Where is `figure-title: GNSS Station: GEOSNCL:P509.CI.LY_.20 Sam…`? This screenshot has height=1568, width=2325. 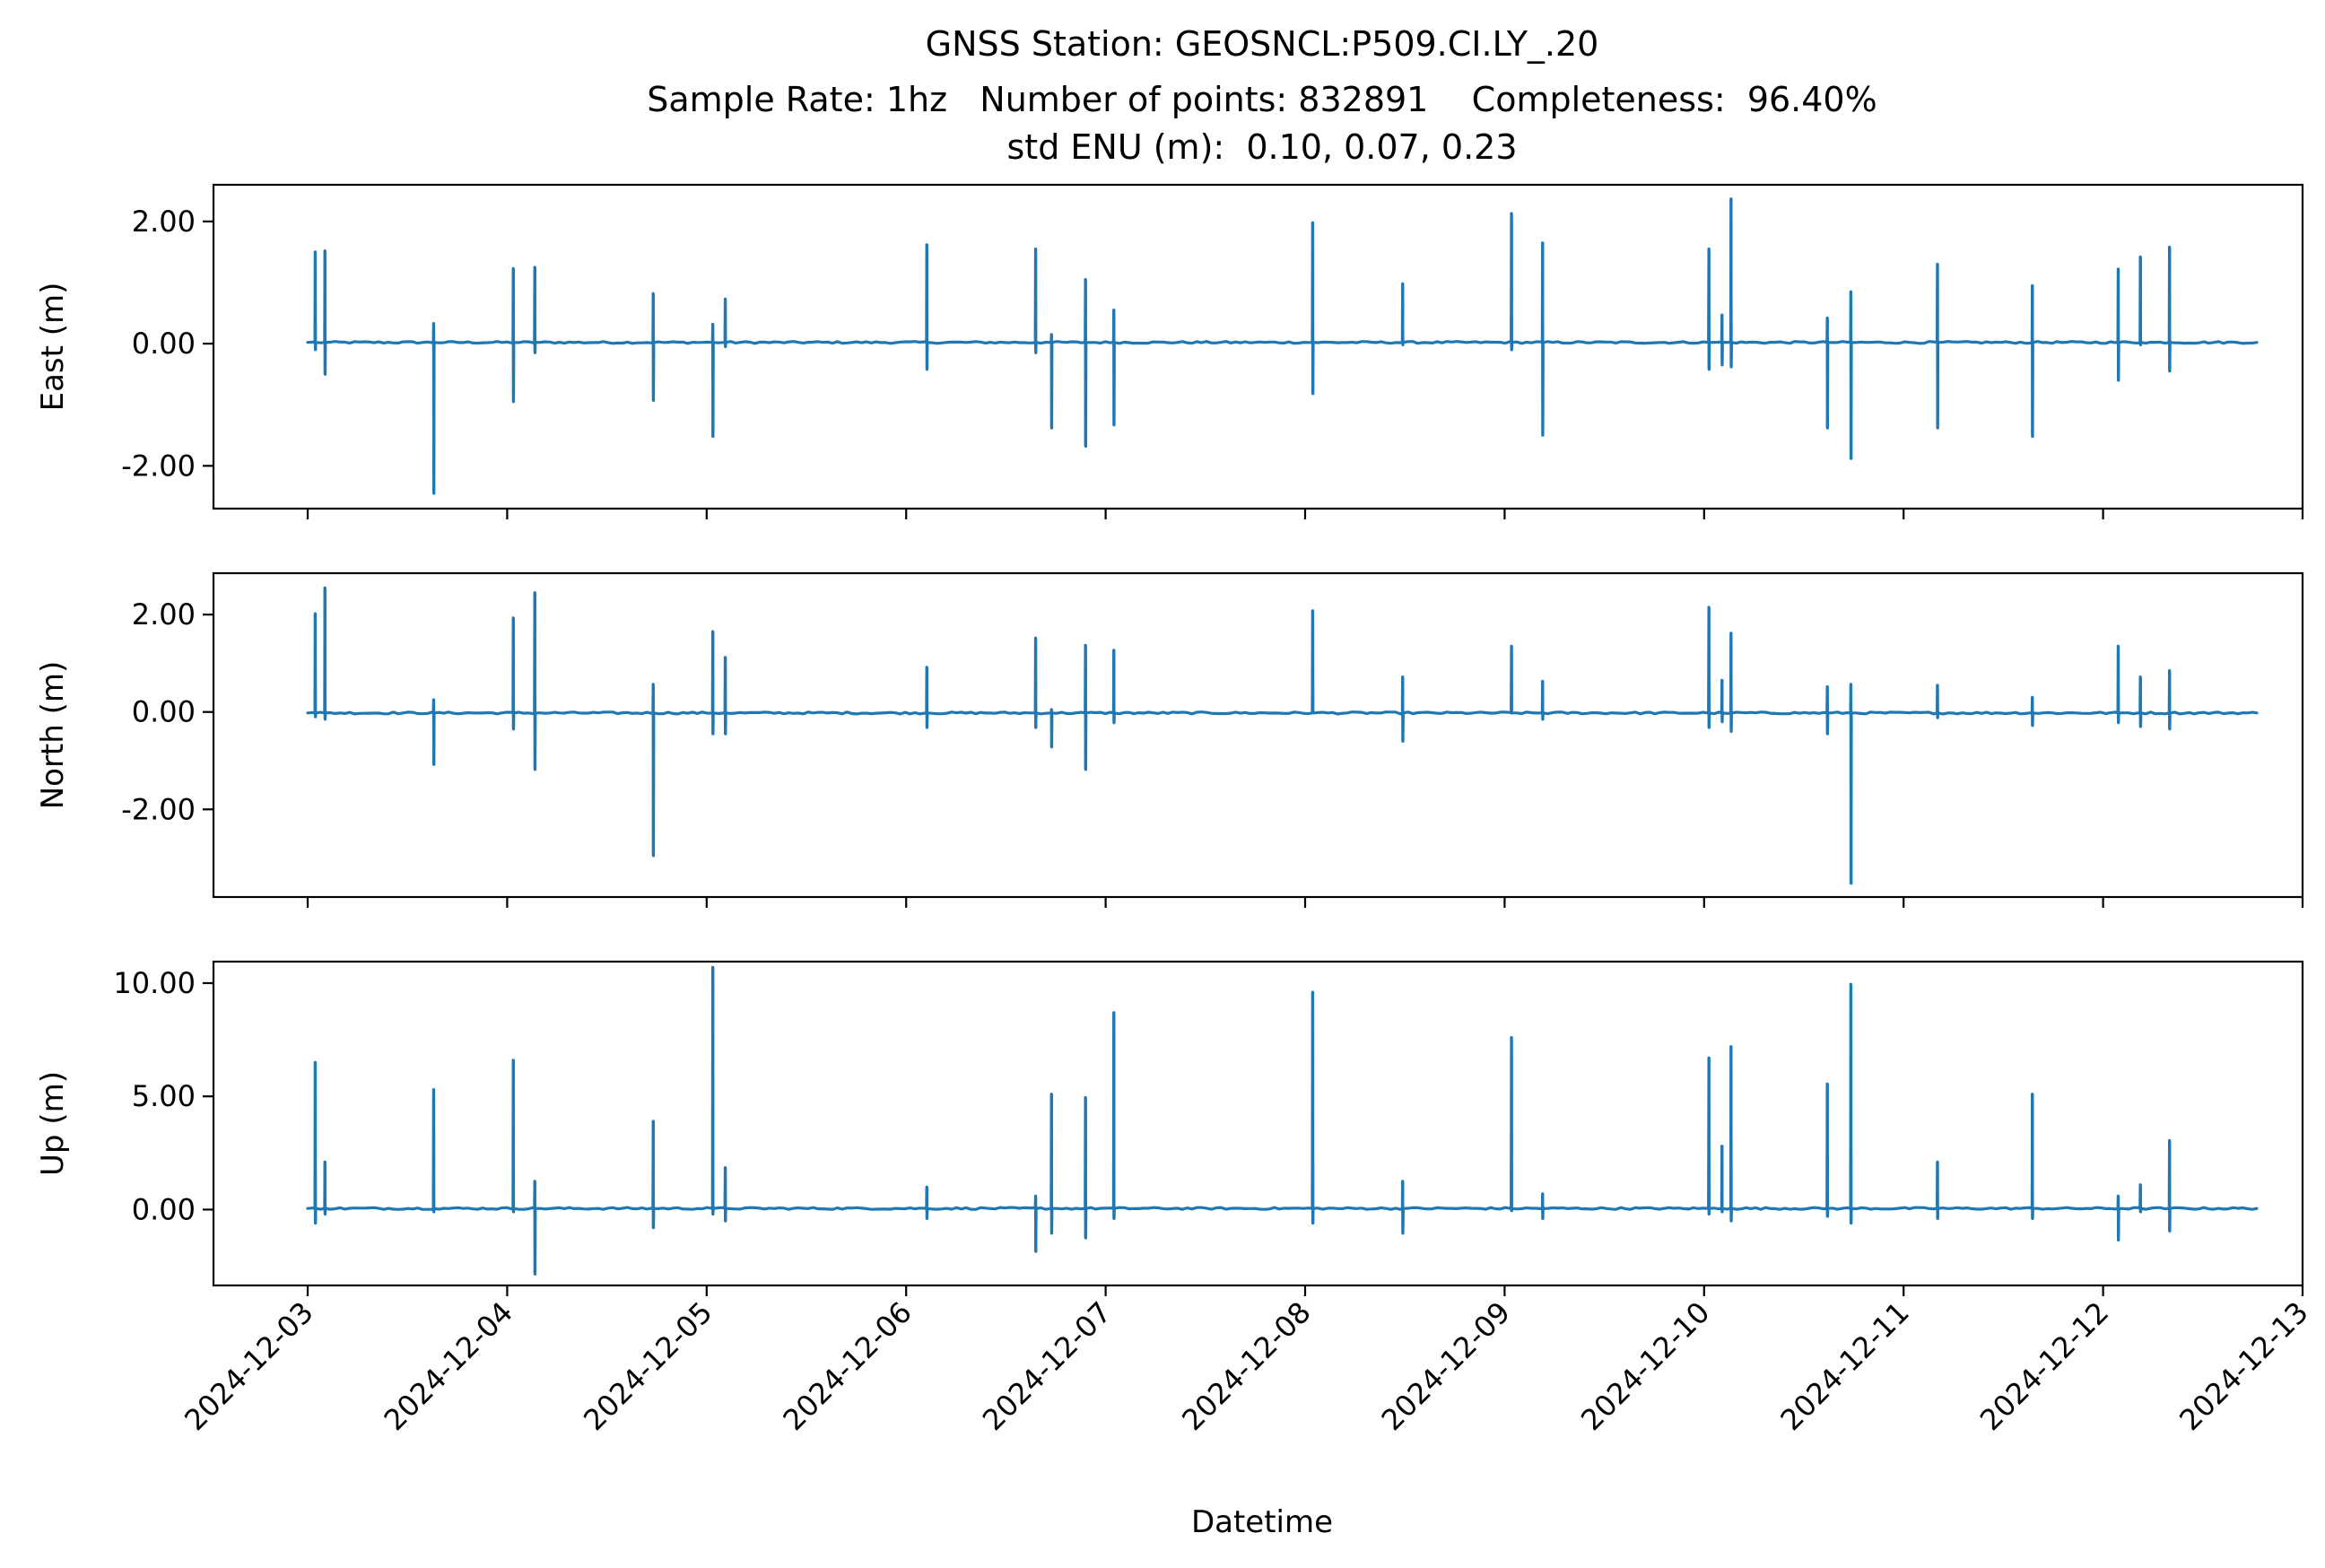
figure-title: GNSS Station: GEOSNCL:P509.CI.LY_.20 Sam… is located at coordinates (1262, 96).